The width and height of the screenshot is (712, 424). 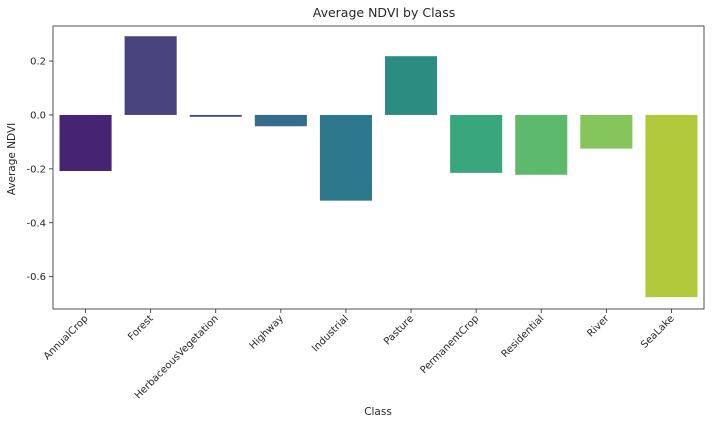 I want to click on y-axis-label: Average NDVI, so click(x=12, y=159).